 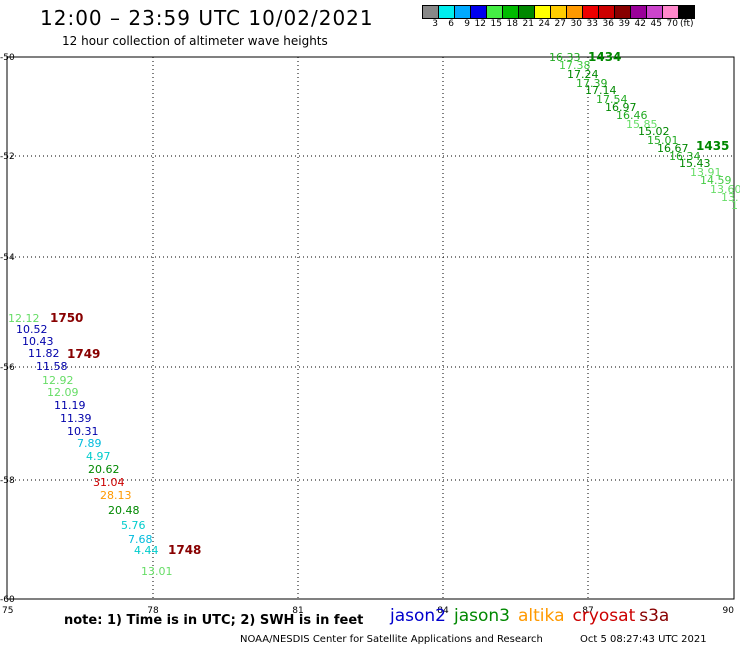 I want to click on wave-height-reading: 14.59, so click(x=716, y=180).